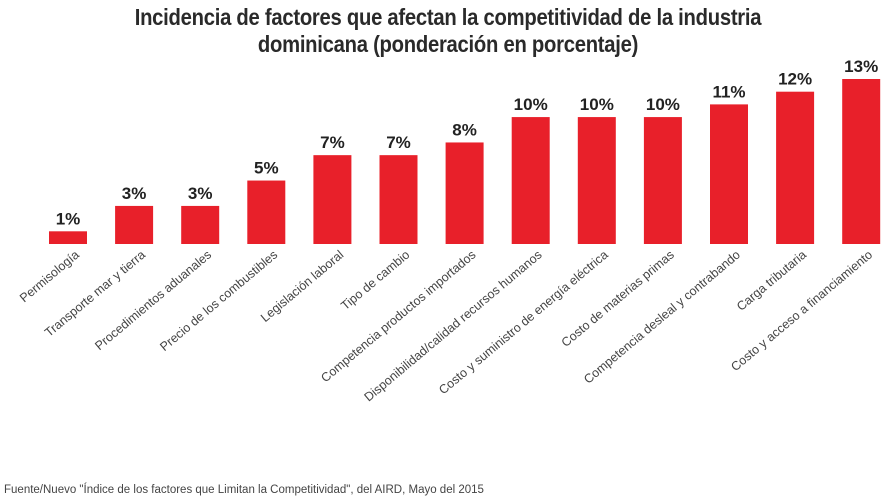  I want to click on data-label: 5%, so click(266, 168).